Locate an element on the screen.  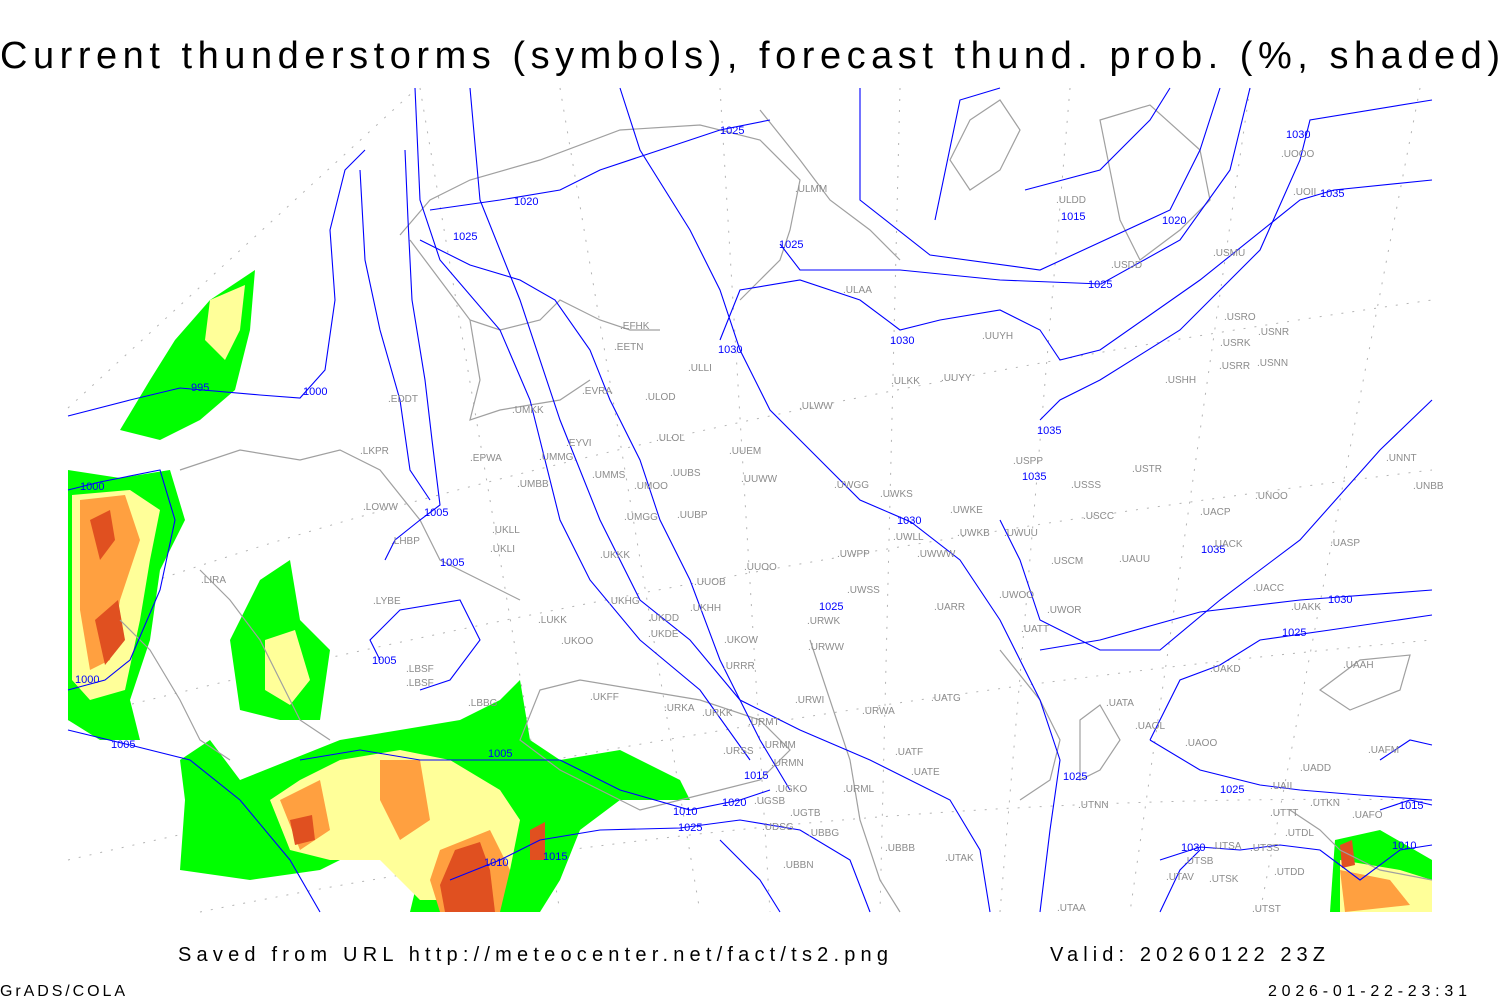
station-label: .USNR is located at coordinates (1273, 332).